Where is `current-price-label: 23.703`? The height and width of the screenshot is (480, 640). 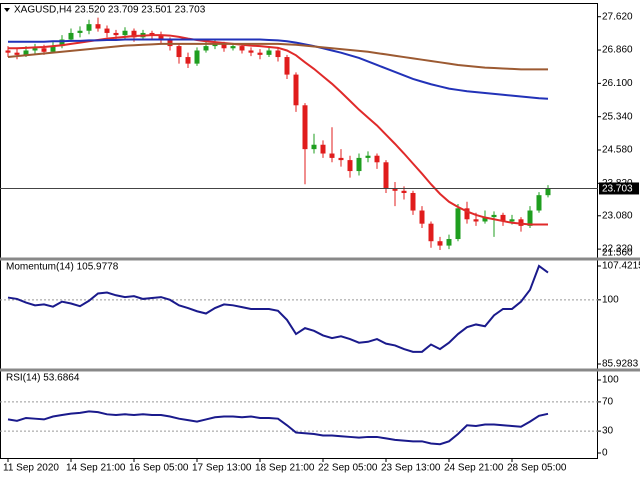
current-price-label: 23.703 is located at coordinates (617, 189).